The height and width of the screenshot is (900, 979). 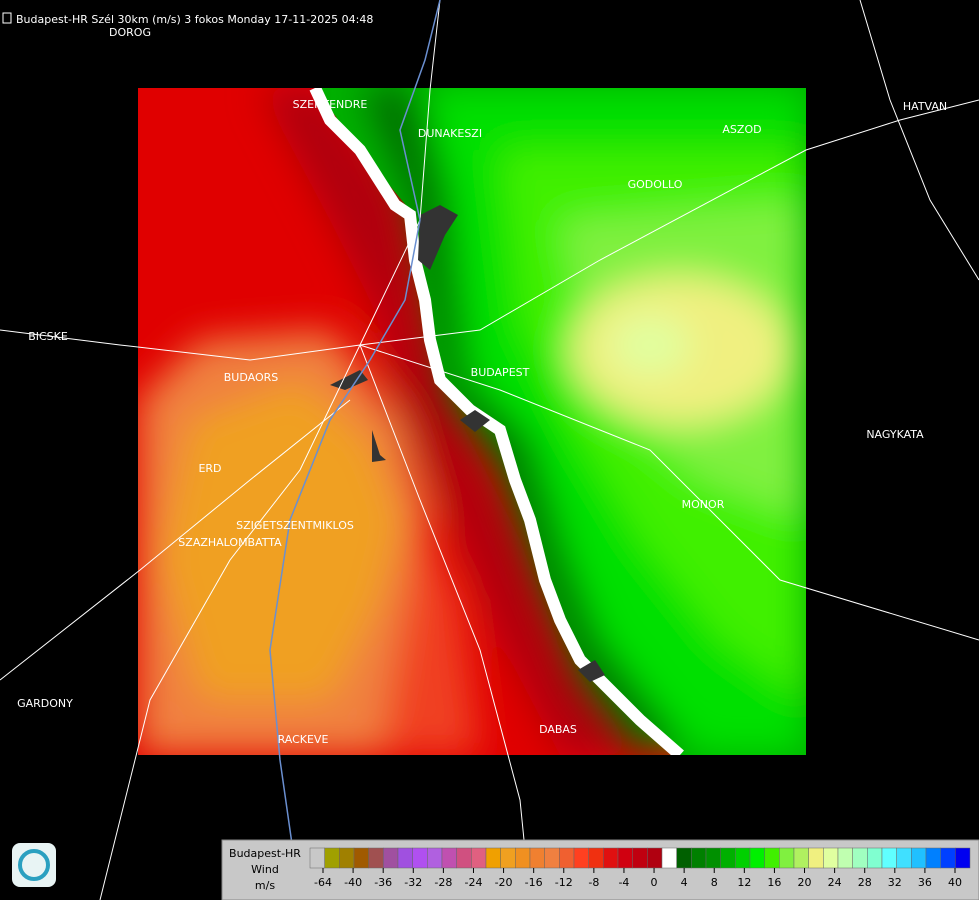 What do you see at coordinates (323, 882) in the screenshot?
I see `legend-tick-label: -64` at bounding box center [323, 882].